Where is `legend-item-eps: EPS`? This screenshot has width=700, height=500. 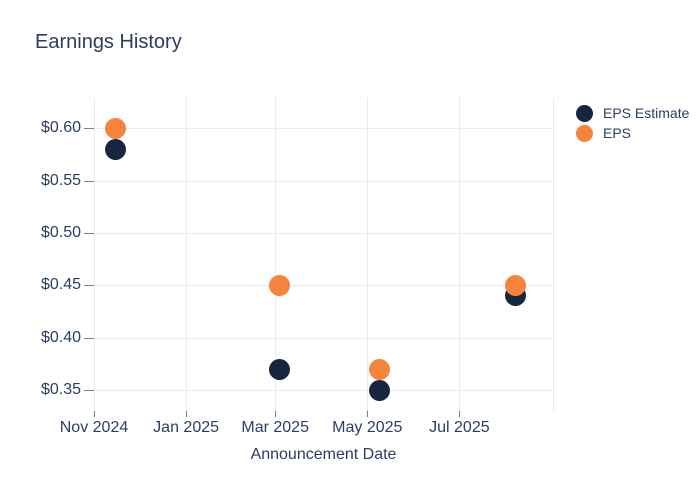 legend-item-eps: EPS is located at coordinates (632, 133).